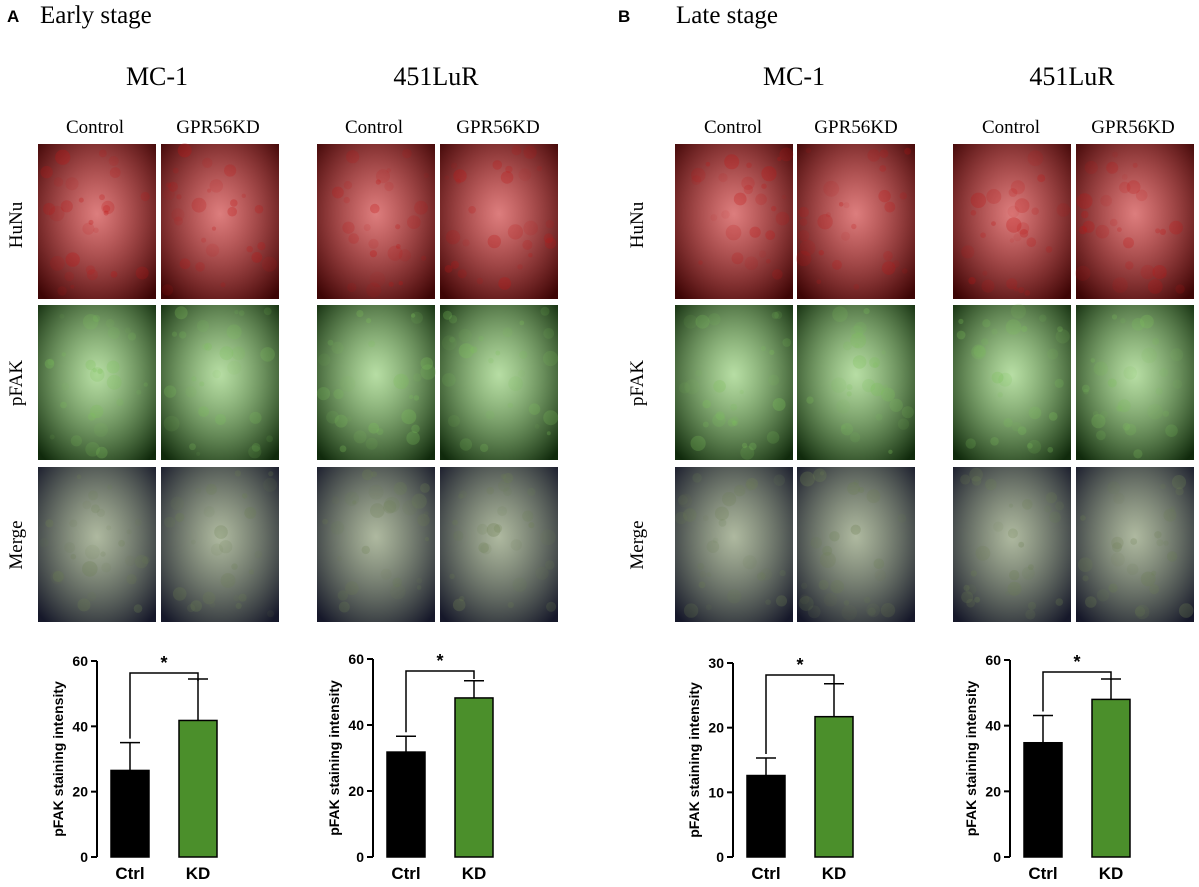 This screenshot has height=887, width=1199. Describe the element at coordinates (734, 544) in the screenshot. I see `micrograph-b-mc1-control-merge` at that location.